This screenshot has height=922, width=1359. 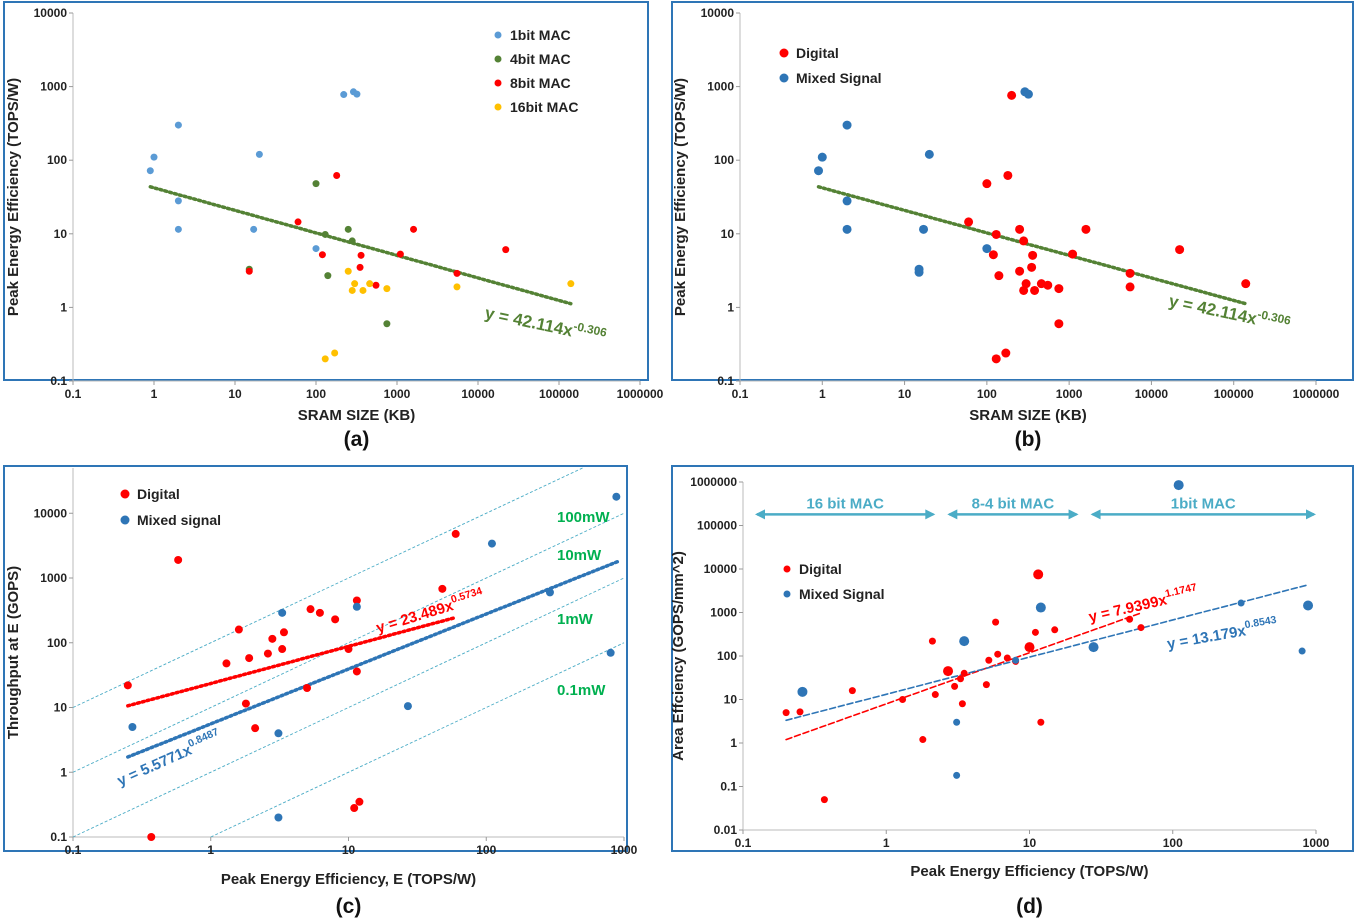 What do you see at coordinates (559, 394) in the screenshot?
I see `x-tick-label: 100000` at bounding box center [559, 394].